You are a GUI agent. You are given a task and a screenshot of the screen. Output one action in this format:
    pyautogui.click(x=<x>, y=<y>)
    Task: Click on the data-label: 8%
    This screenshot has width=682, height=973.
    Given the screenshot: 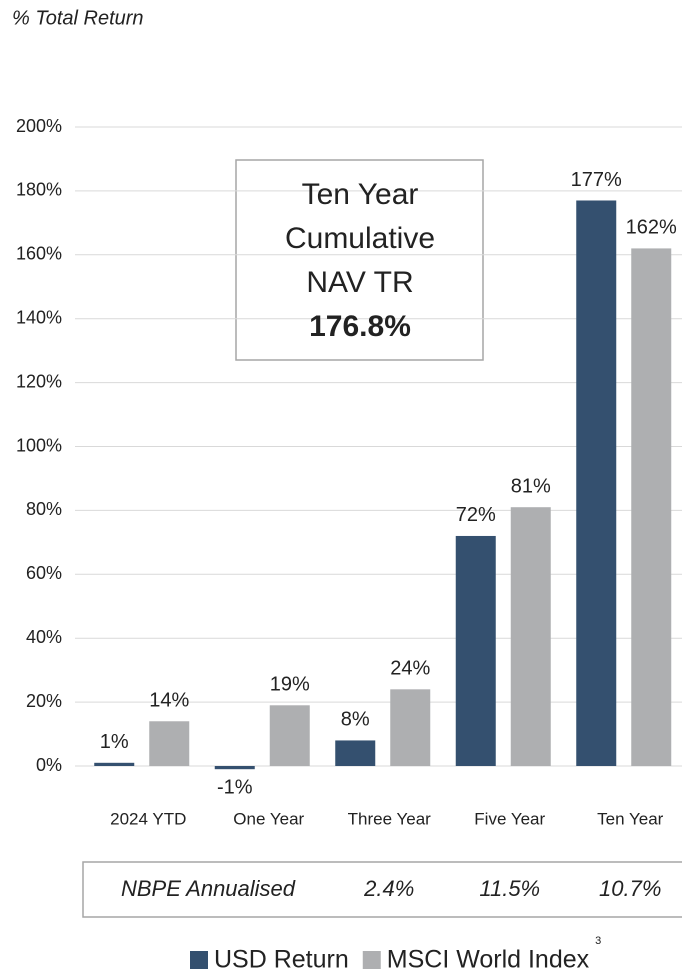 What is the action you would take?
    pyautogui.click(x=355, y=720)
    